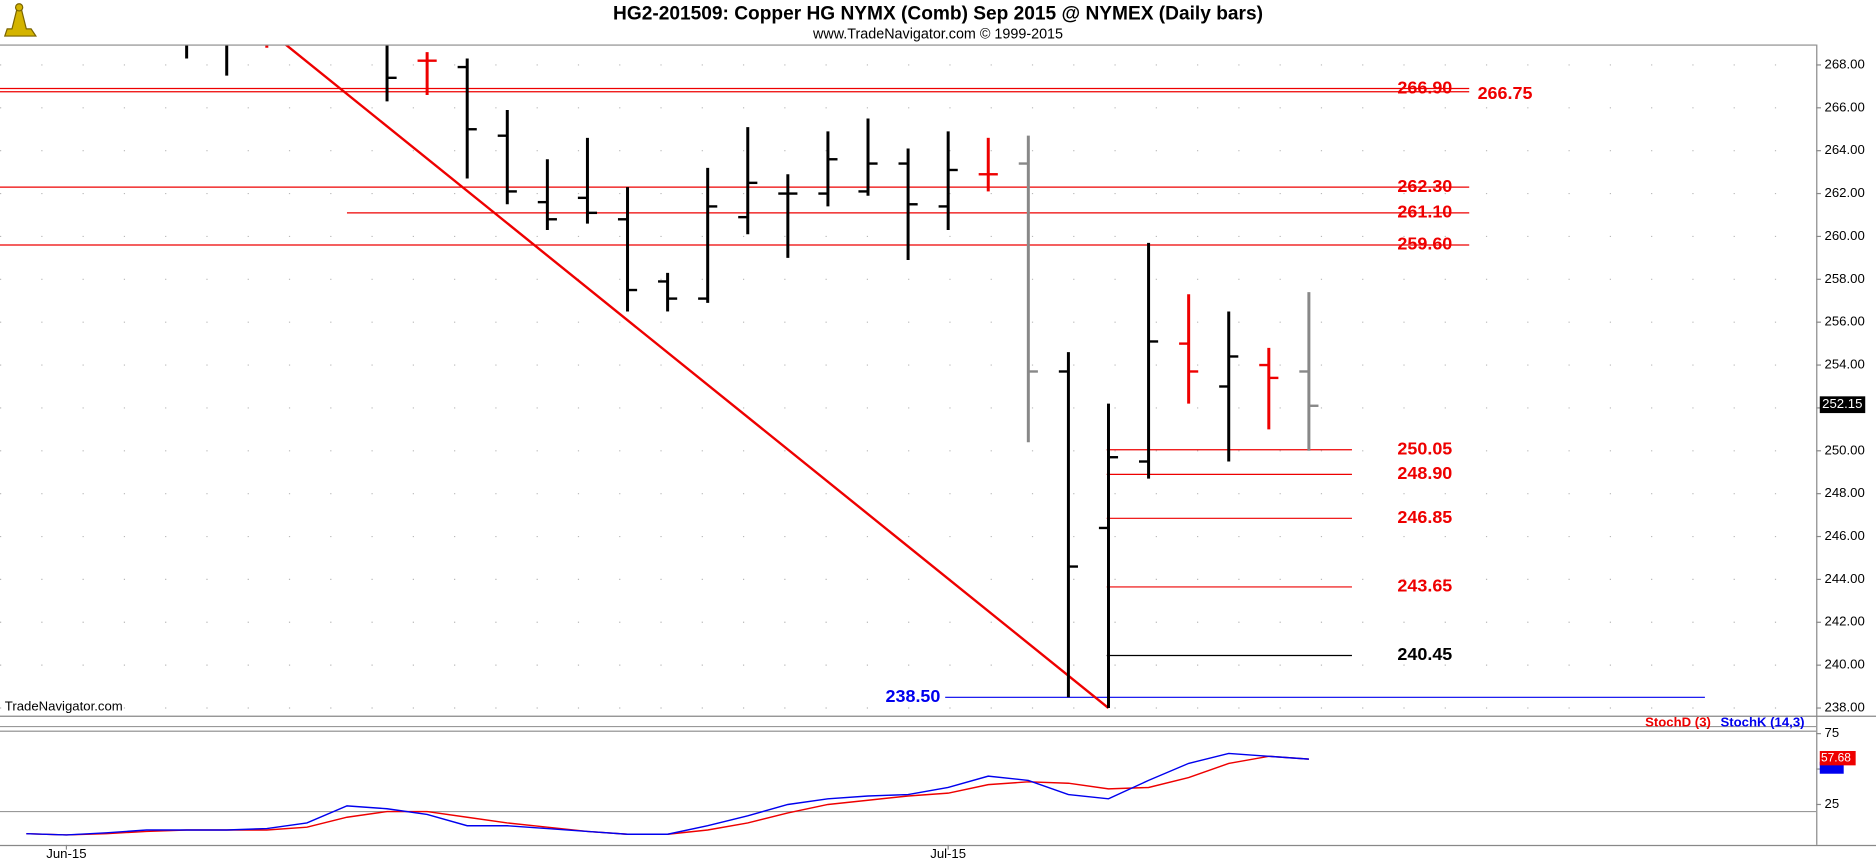 This screenshot has height=863, width=1876. Describe the element at coordinates (1424, 473) in the screenshot. I see `level-label: 248.90` at that location.